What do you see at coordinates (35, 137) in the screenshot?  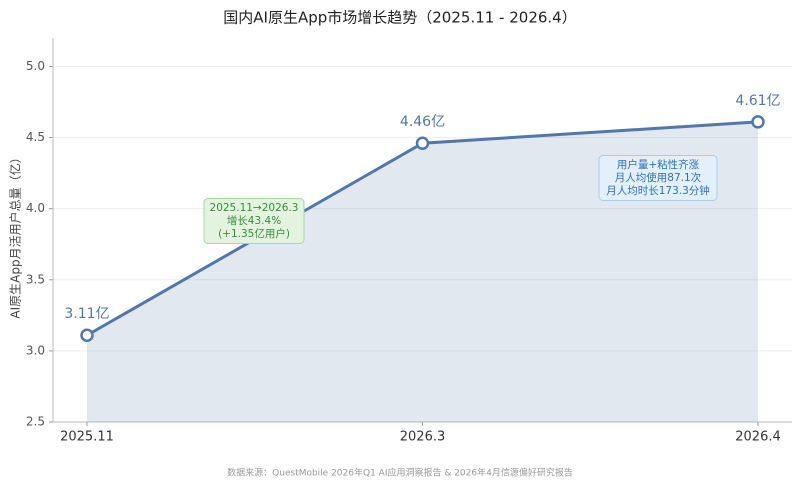 I see `y-tick-label: 4.5` at bounding box center [35, 137].